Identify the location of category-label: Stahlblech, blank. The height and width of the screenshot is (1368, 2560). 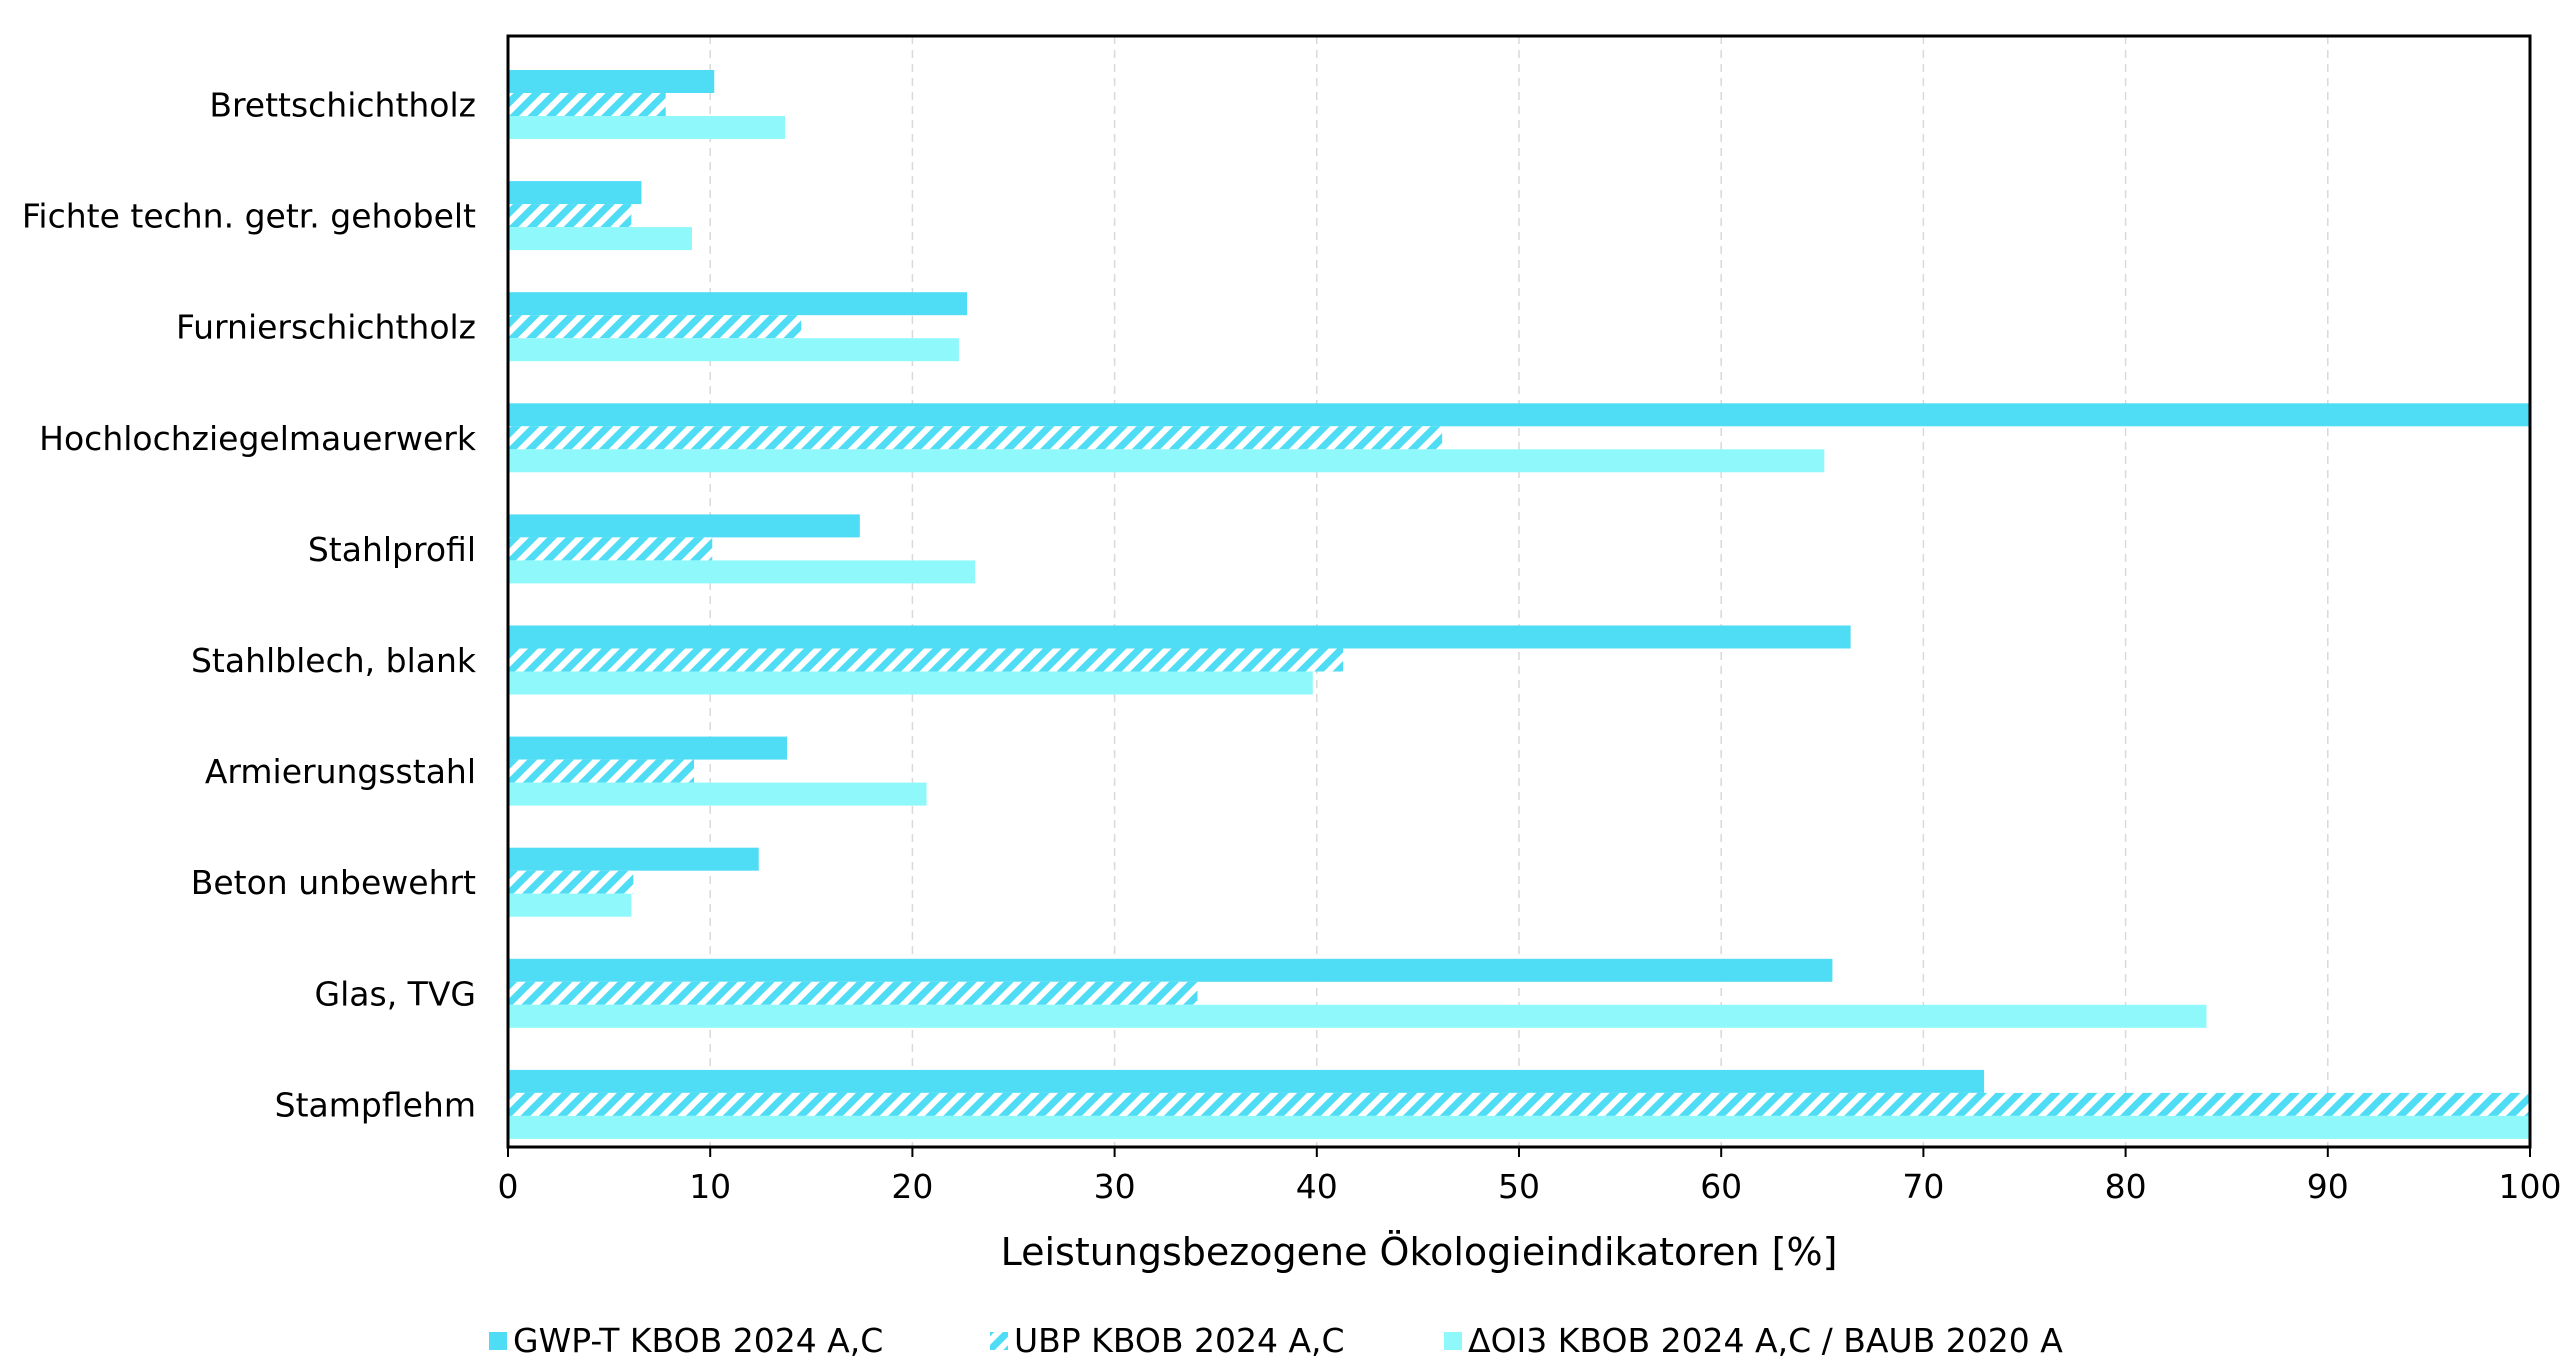
(334, 660).